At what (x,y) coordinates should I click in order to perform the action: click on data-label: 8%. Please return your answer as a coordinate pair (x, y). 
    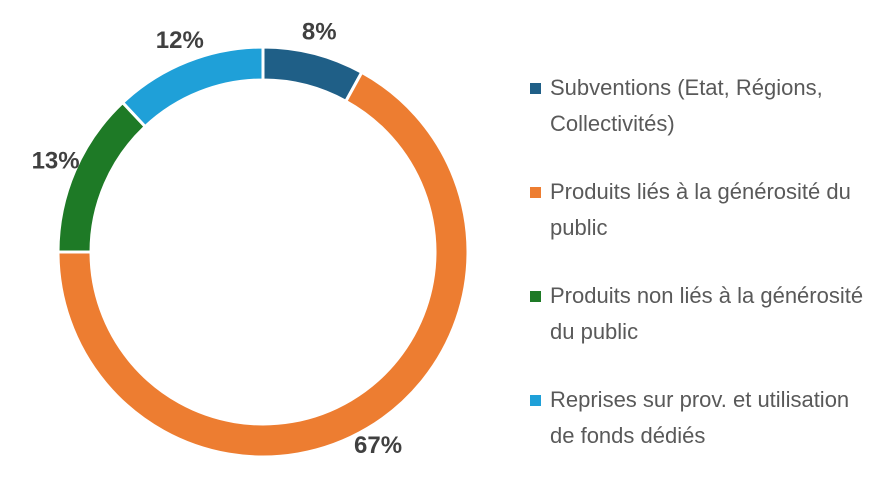
    Looking at the image, I should click on (319, 31).